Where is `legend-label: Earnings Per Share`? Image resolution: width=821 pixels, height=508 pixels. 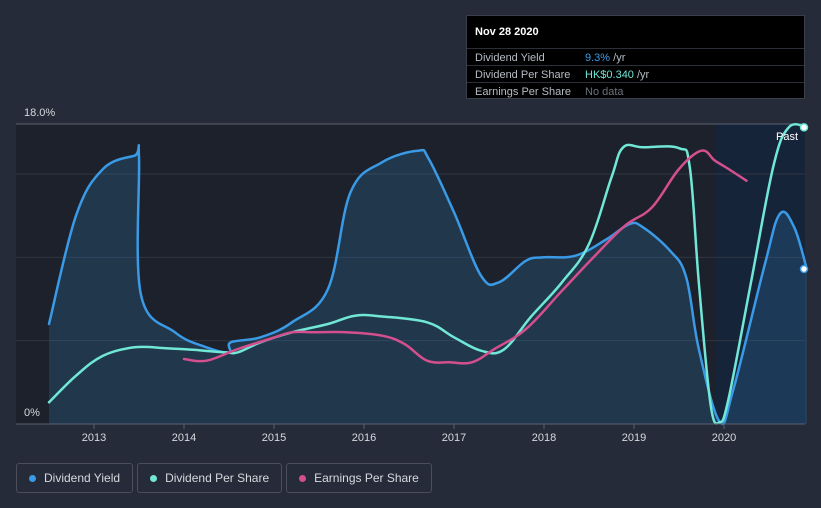
legend-label: Earnings Per Share is located at coordinates (366, 478).